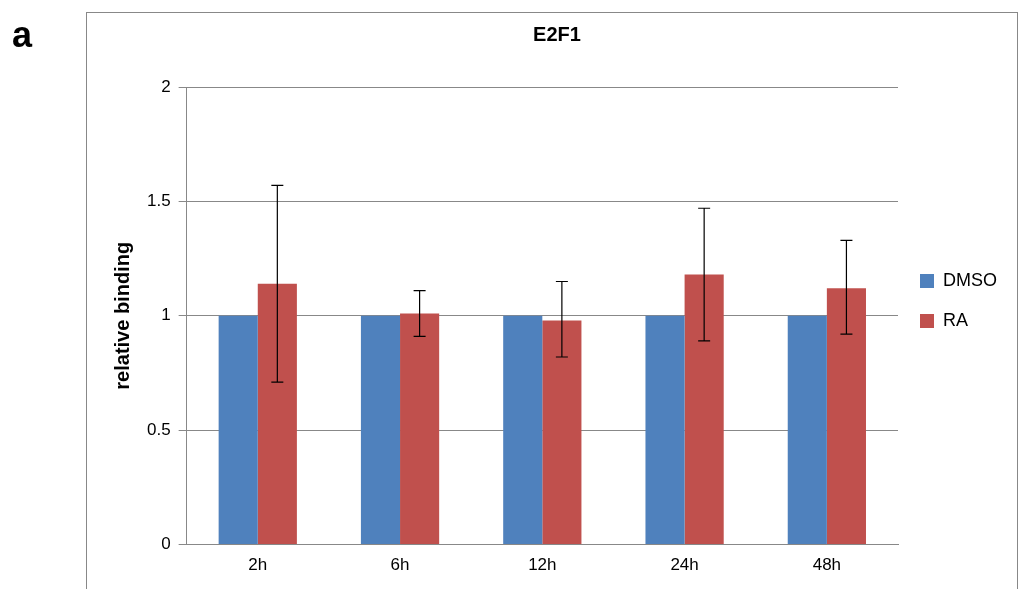 The width and height of the screenshot is (1034, 595). Describe the element at coordinates (22, 35) in the screenshot. I see `text: a` at that location.